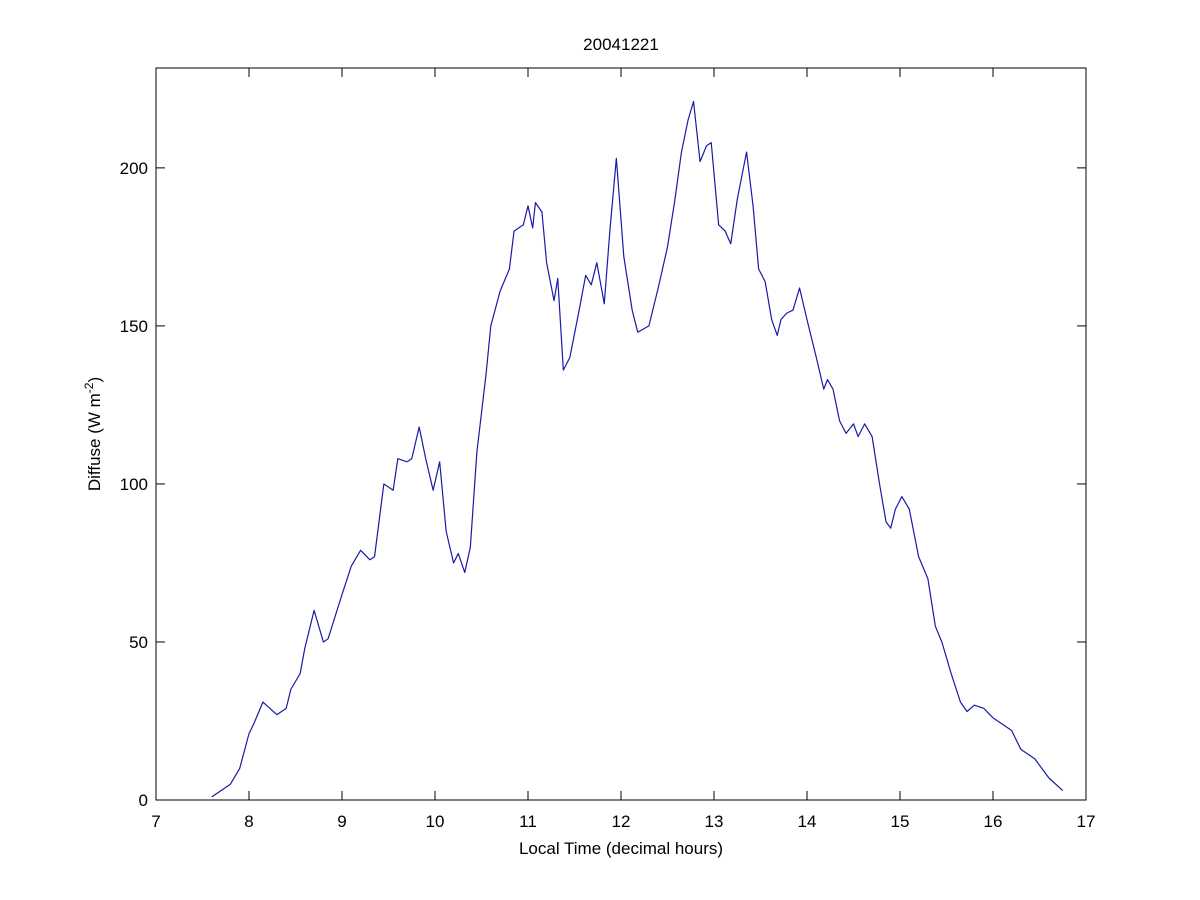 This screenshot has height=900, width=1200. What do you see at coordinates (143, 800) in the screenshot?
I see `y-tick-label: 0` at bounding box center [143, 800].